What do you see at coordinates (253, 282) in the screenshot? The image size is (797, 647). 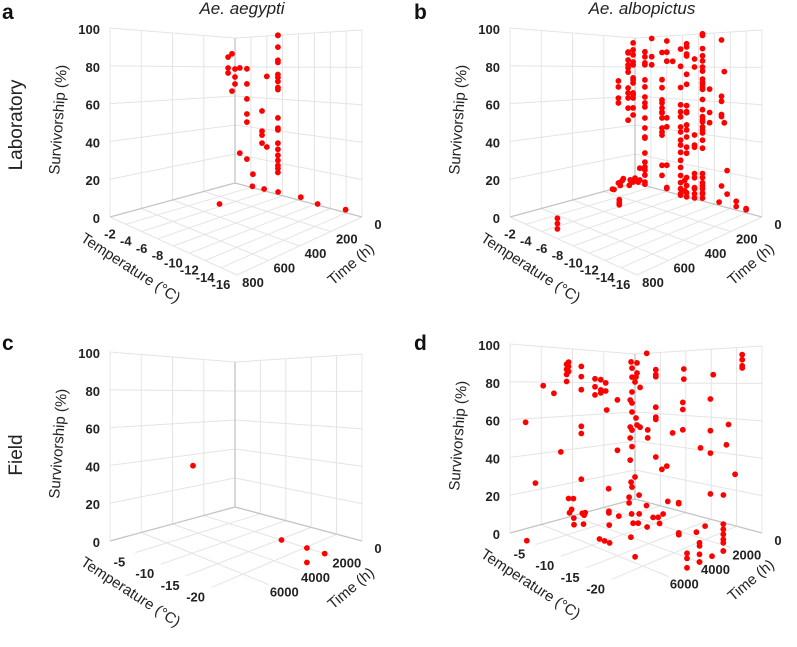 I see `time-tick-label: 800` at bounding box center [253, 282].